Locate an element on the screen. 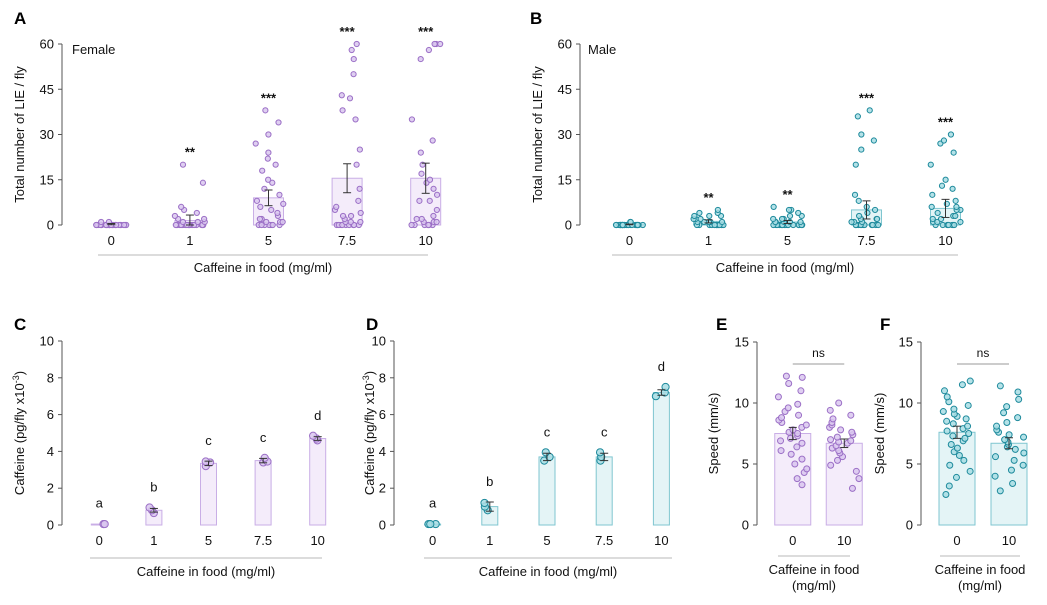 This screenshot has width=1047, height=605. x-tick-label: 7.5 is located at coordinates (604, 540).